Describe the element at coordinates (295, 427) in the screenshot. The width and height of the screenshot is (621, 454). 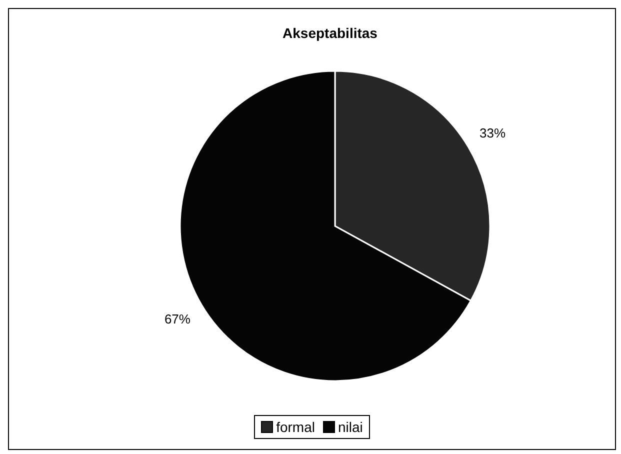
I see `legend-label: formal` at that location.